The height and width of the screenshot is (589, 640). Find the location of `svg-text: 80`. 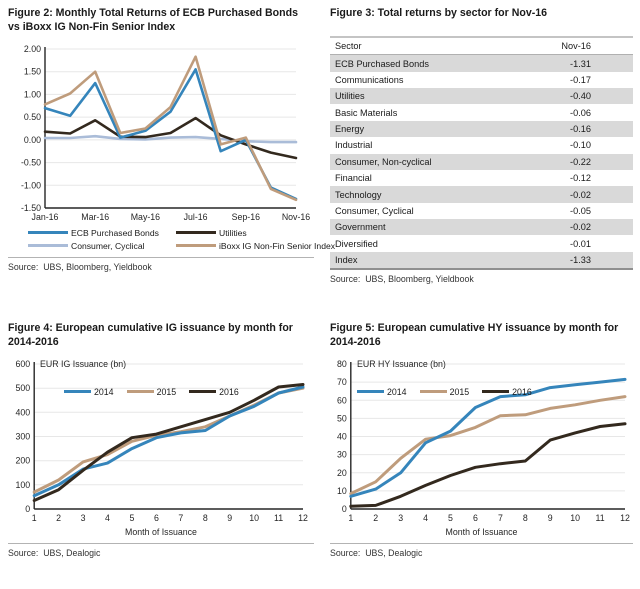

svg-text: 80 is located at coordinates (342, 364).